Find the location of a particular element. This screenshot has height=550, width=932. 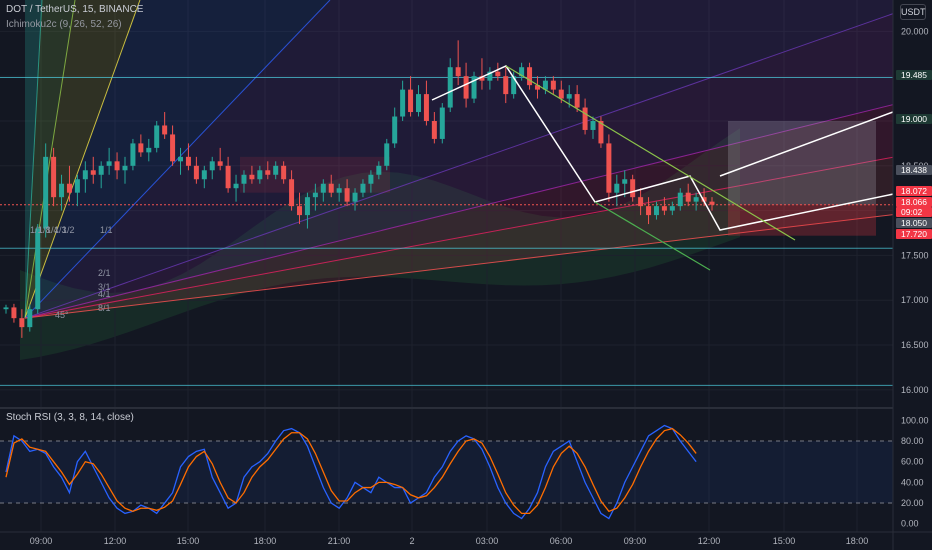

price-label-text: 18.066 is located at coordinates (914, 202).